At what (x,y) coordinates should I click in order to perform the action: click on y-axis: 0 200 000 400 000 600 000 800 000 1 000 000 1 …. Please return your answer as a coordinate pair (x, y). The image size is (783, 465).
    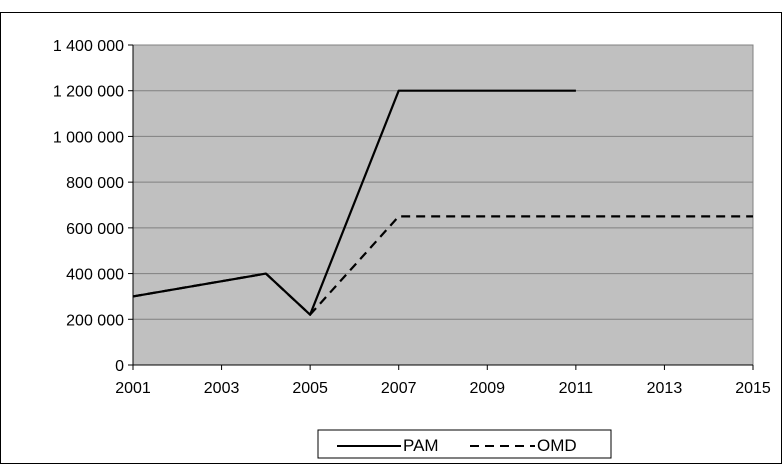
    Looking at the image, I should click on (93, 206).